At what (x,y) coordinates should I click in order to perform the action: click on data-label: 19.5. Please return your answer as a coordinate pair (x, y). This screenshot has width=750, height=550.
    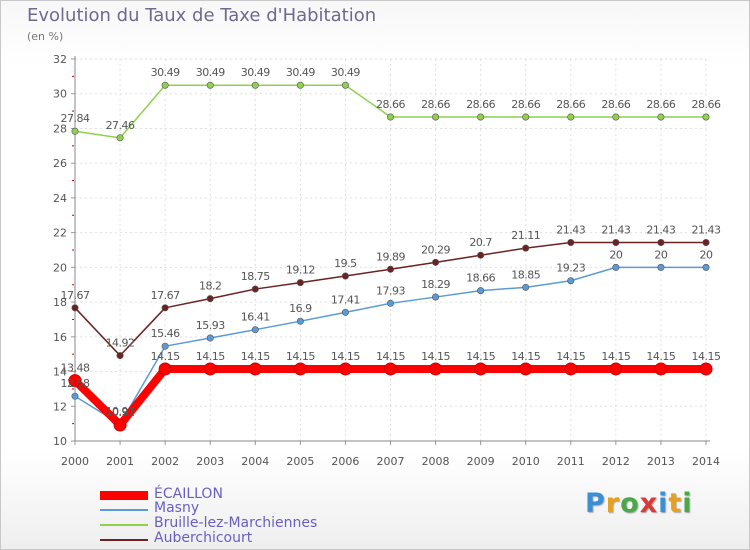
    Looking at the image, I should click on (345, 263).